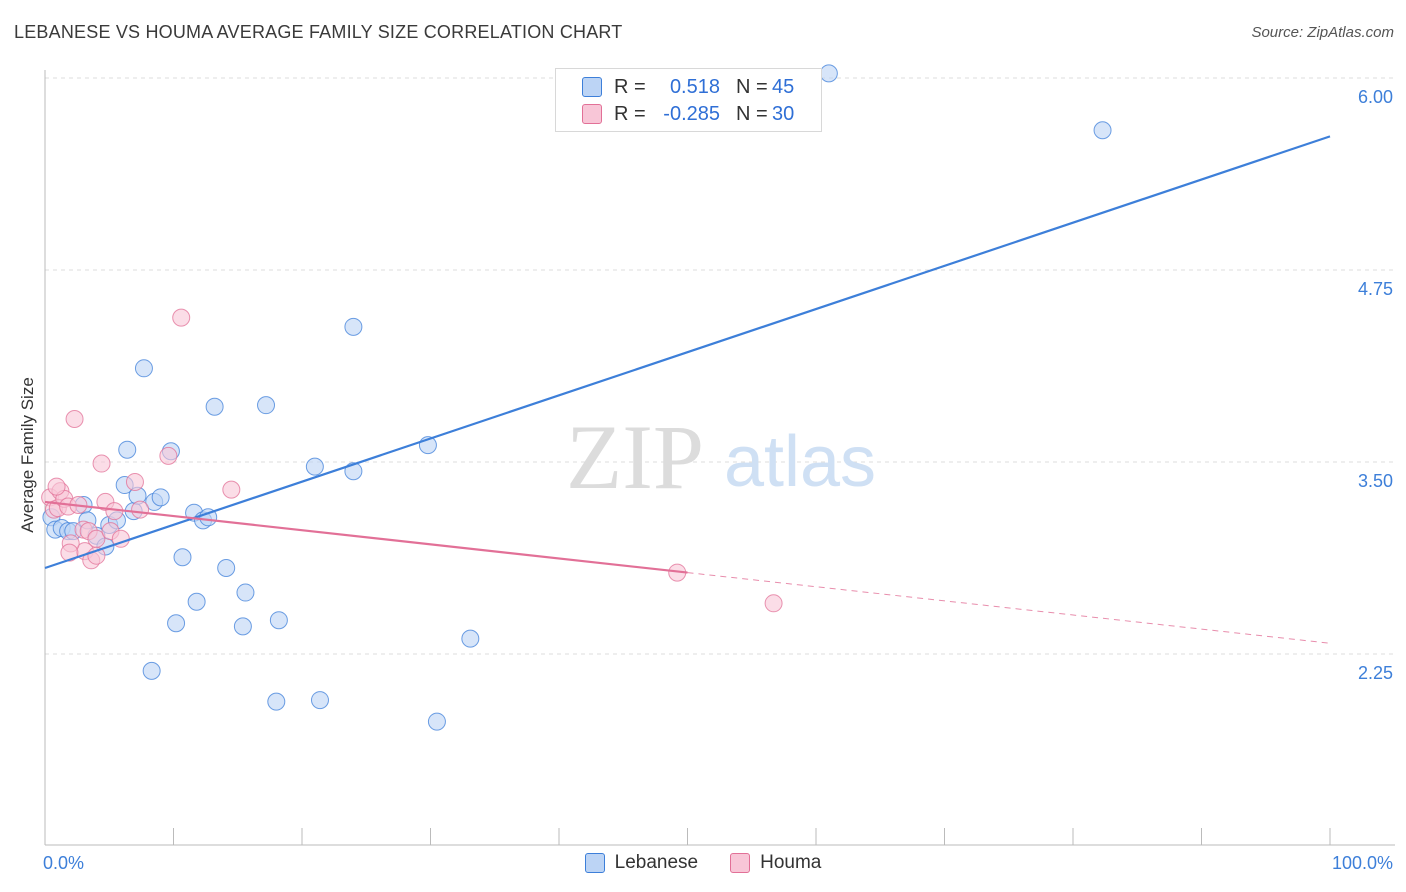 The height and width of the screenshot is (892, 1406). I want to click on y-tick-label: 6.00, so click(1375, 97).